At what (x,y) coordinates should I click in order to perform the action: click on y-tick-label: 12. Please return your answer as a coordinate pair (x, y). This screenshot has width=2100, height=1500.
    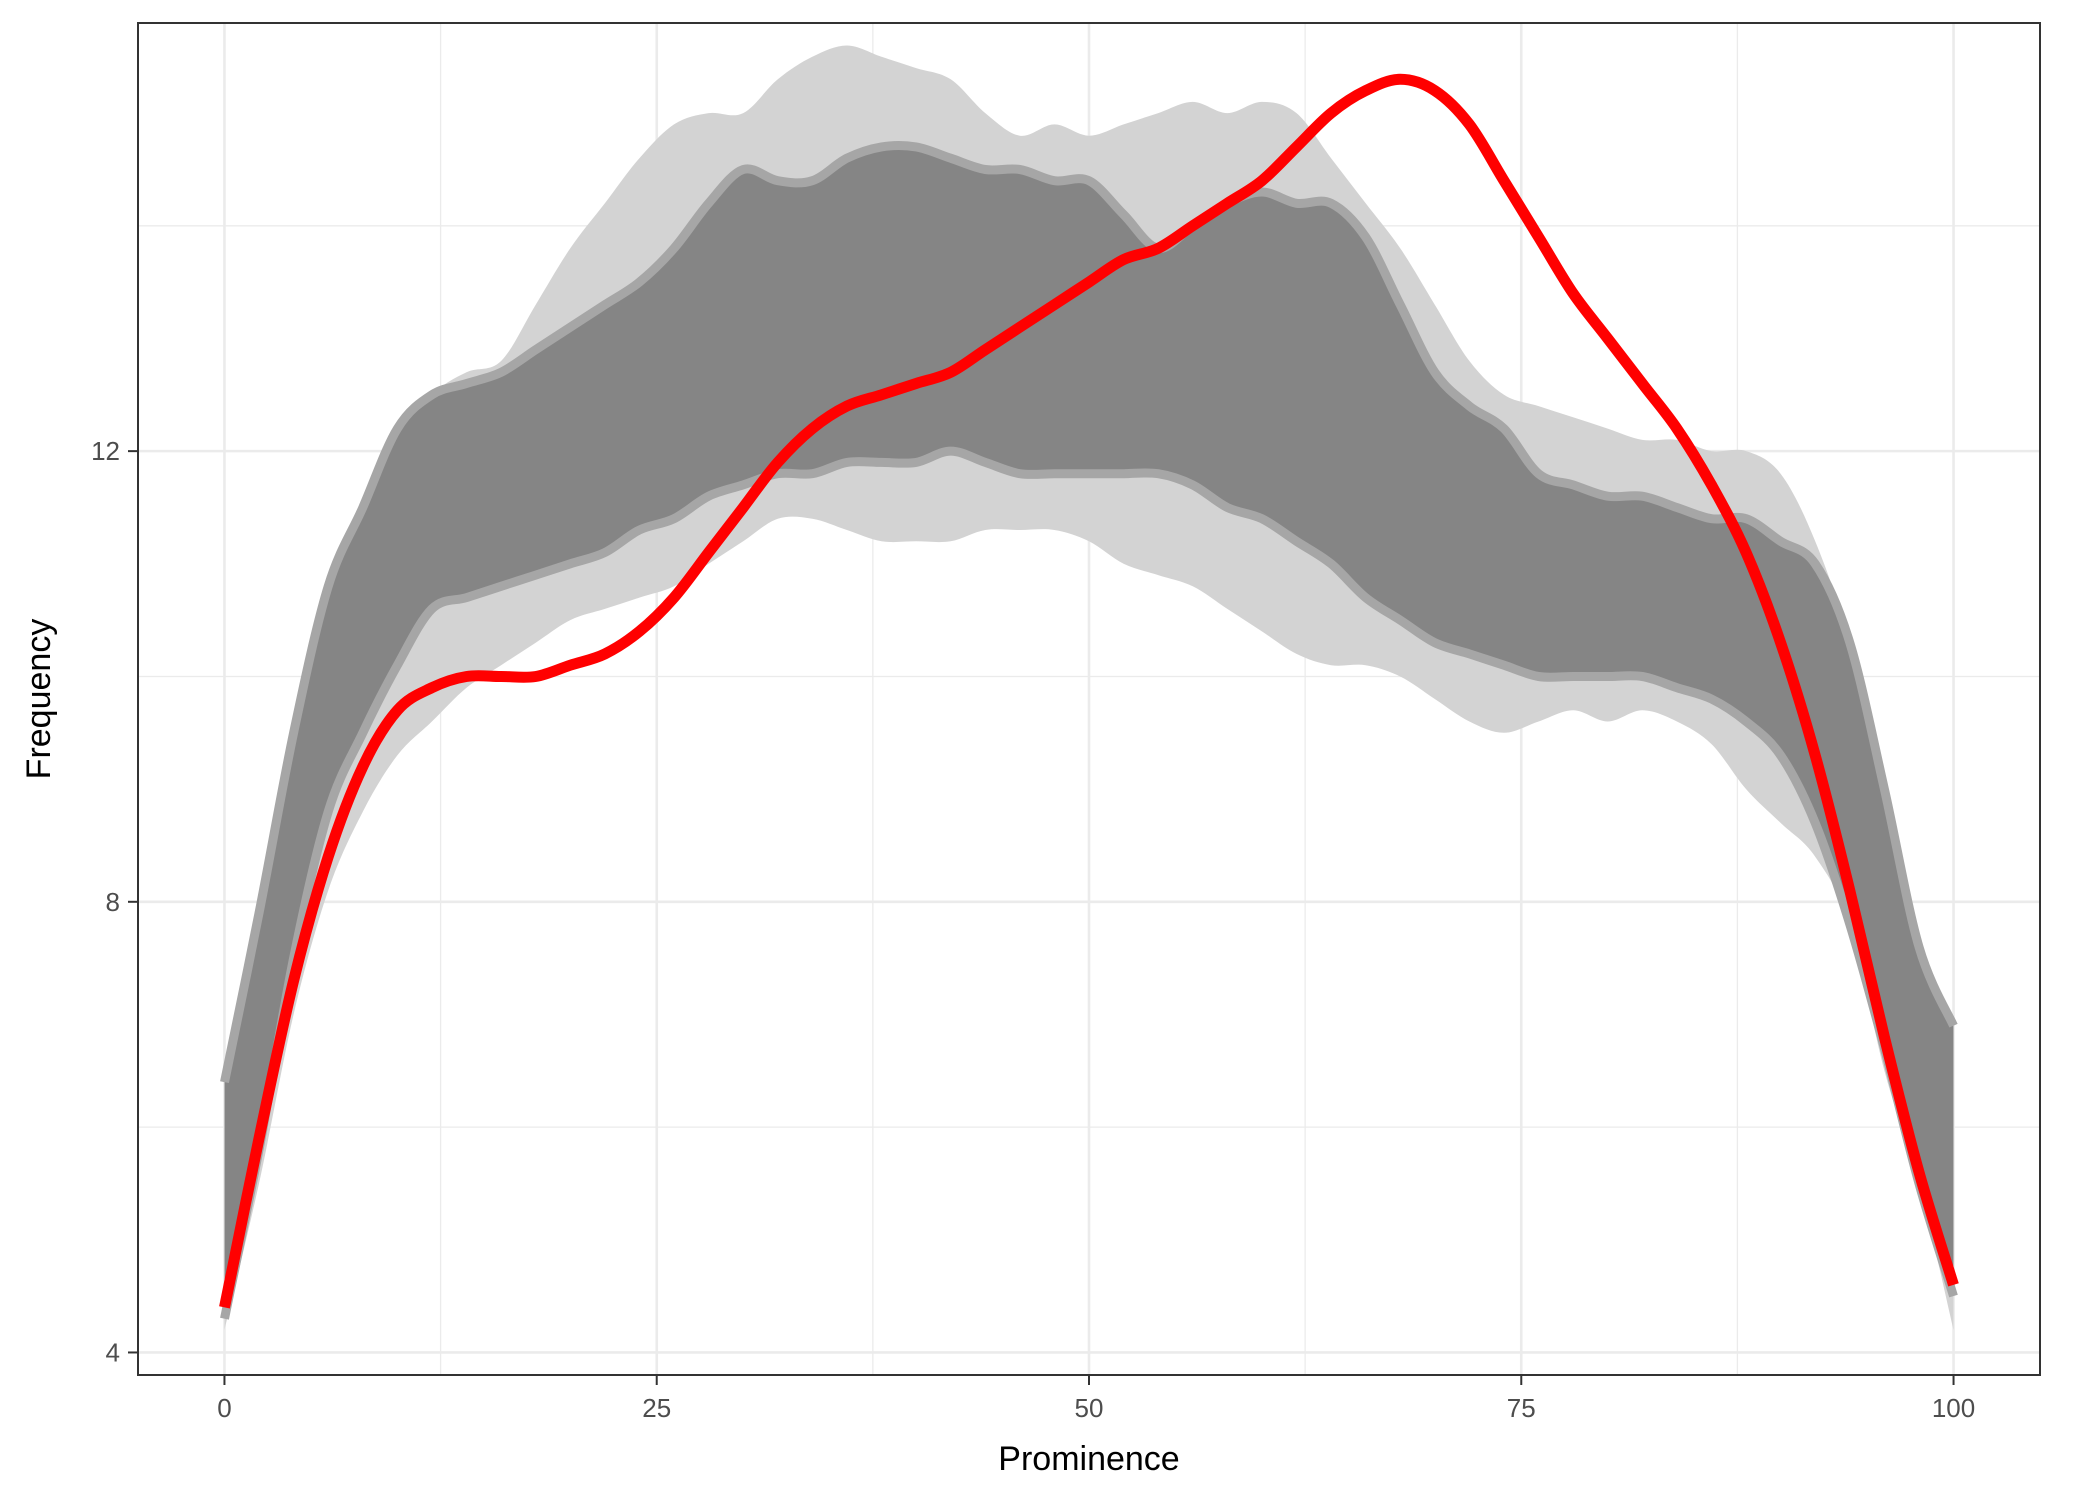
    Looking at the image, I should click on (105, 451).